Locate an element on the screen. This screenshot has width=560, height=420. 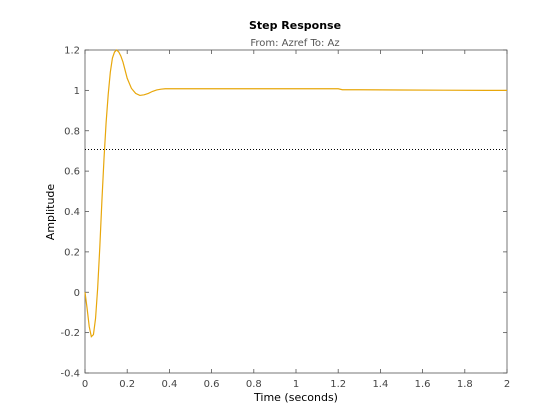
x-tick-label: 0.6 is located at coordinates (212, 384).